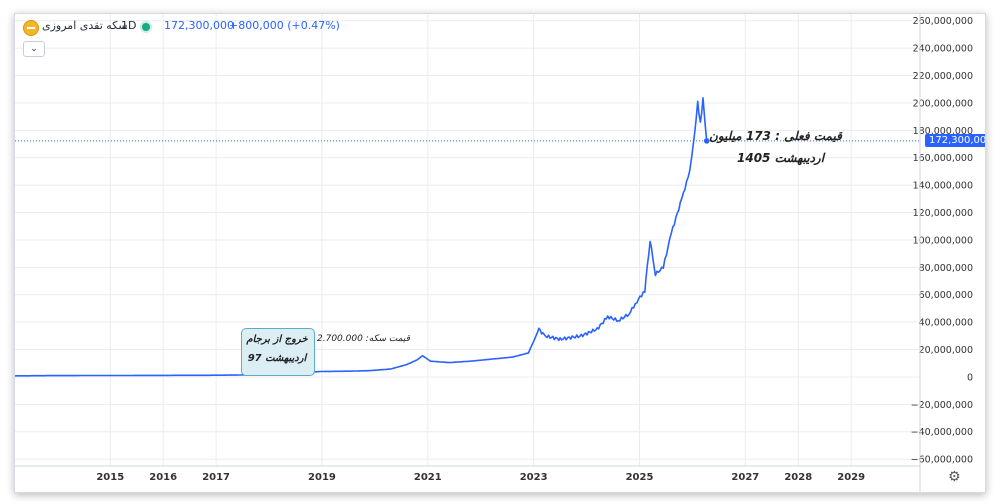 This screenshot has width=1000, height=504. What do you see at coordinates (943, 21) in the screenshot?
I see `y-tick-label: 260,000,000` at bounding box center [943, 21].